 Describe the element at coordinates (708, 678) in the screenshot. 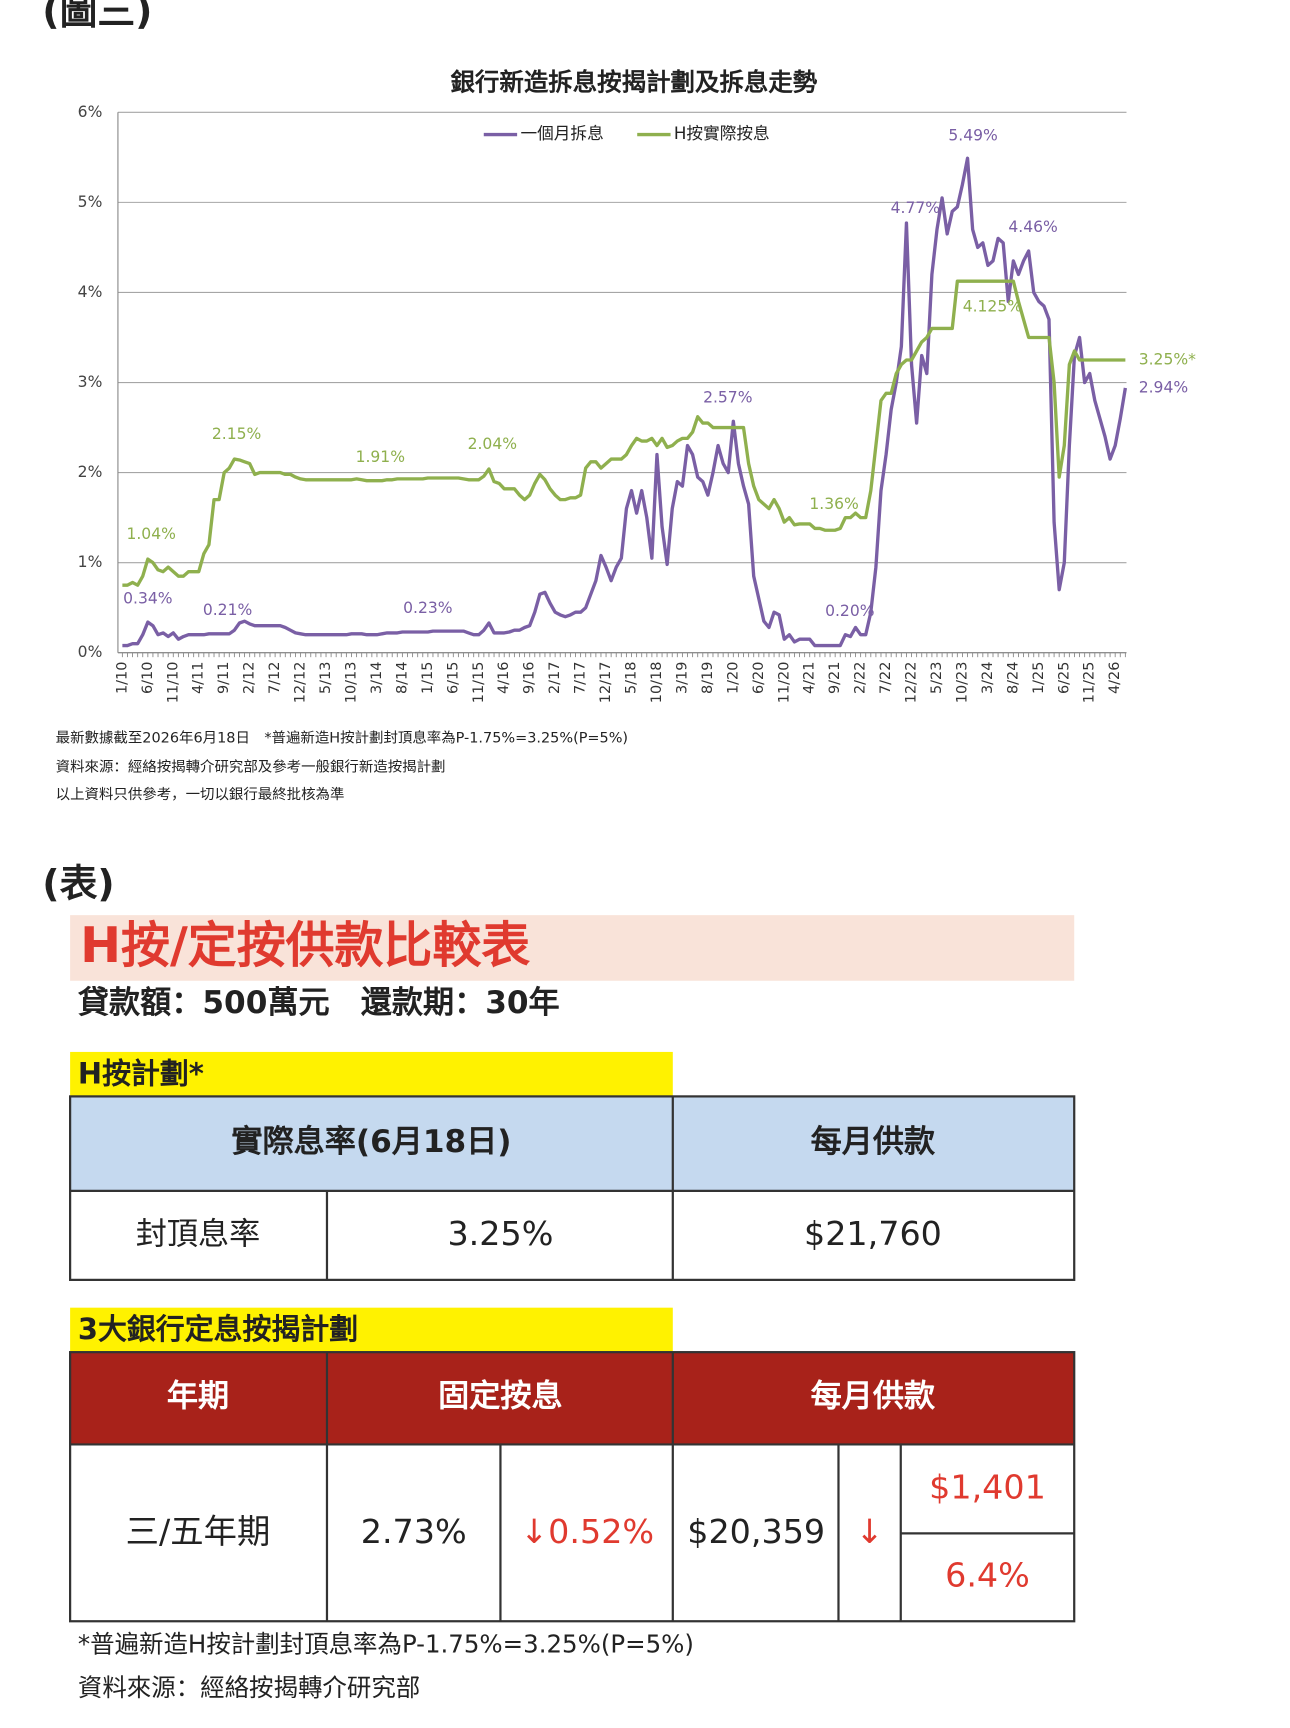

I see `x-tick-label: 8/19` at that location.